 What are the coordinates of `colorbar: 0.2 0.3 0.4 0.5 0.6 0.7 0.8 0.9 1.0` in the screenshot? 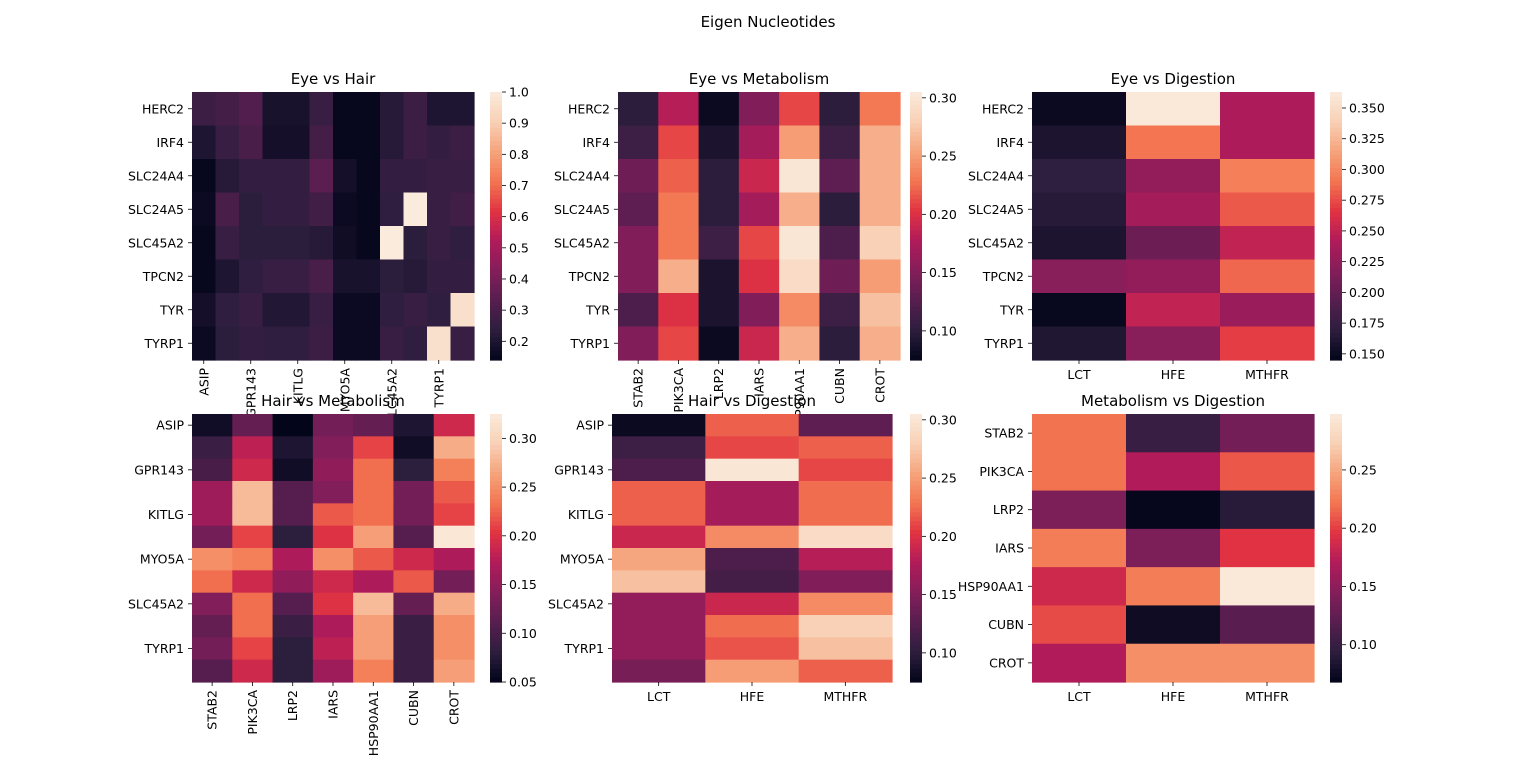 It's located at (509, 223).